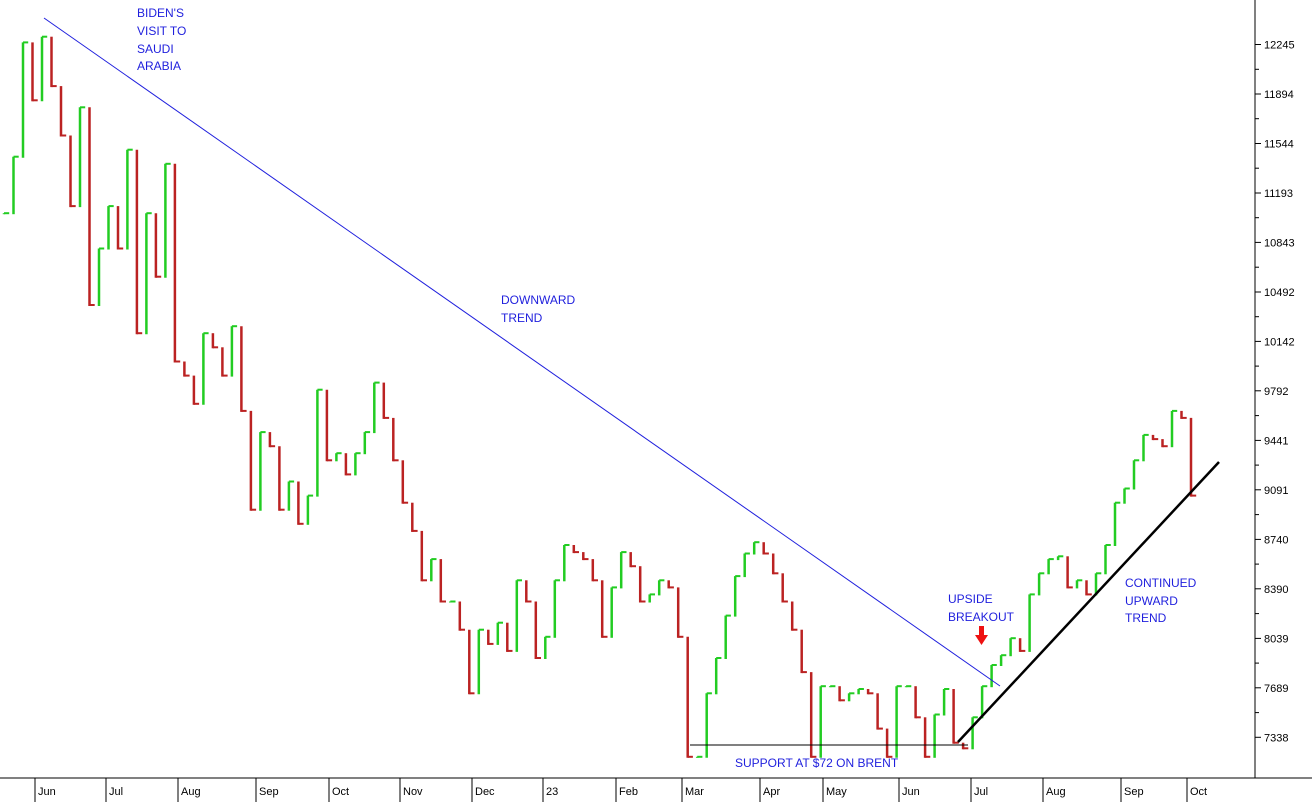 The image size is (1312, 802). Describe the element at coordinates (628, 792) in the screenshot. I see `x-tick-label: Feb` at that location.